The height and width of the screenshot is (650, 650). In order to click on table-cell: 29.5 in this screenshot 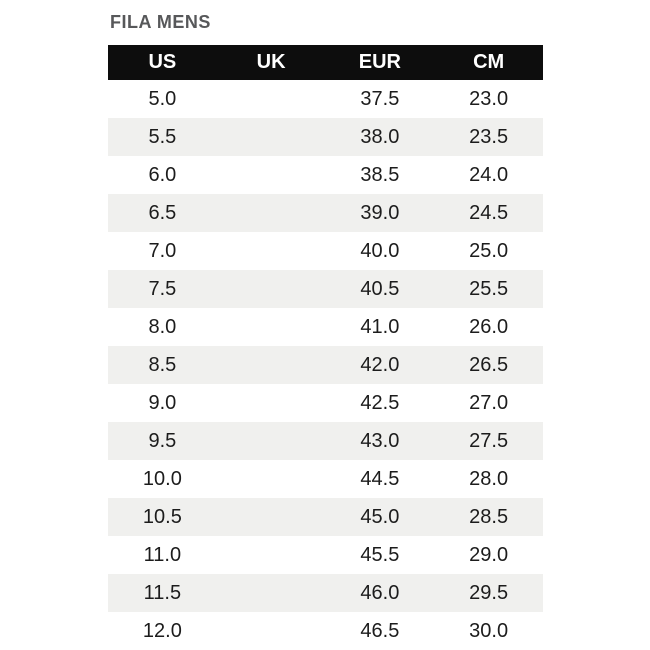, I will do `click(488, 593)`.